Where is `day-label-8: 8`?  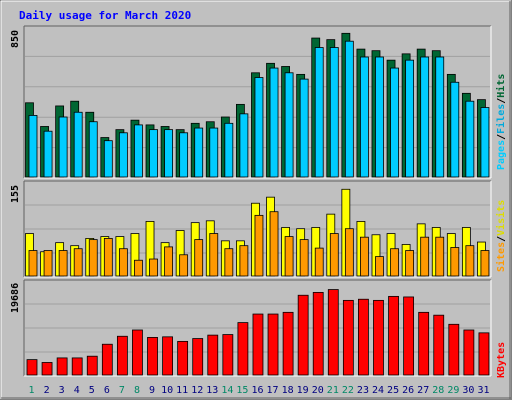
day-label-8: 8 is located at coordinates (137, 390).